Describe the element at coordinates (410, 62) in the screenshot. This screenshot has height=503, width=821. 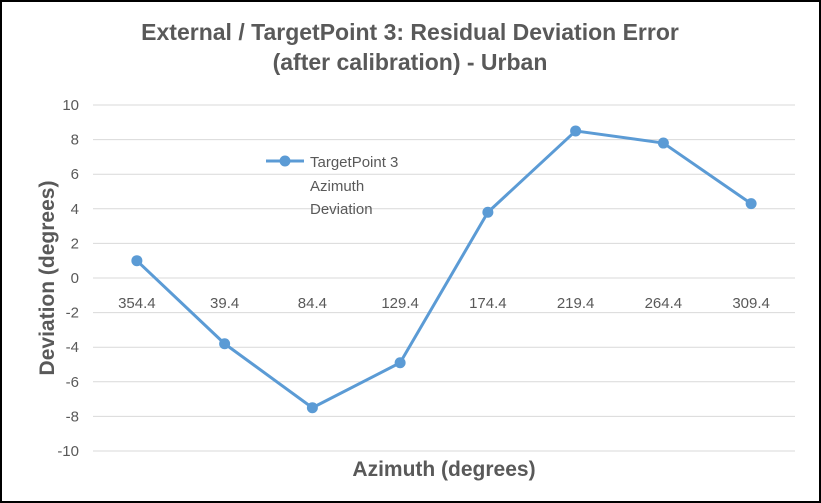
I see `chart-title-line-2: (after calibration) - Urban` at that location.